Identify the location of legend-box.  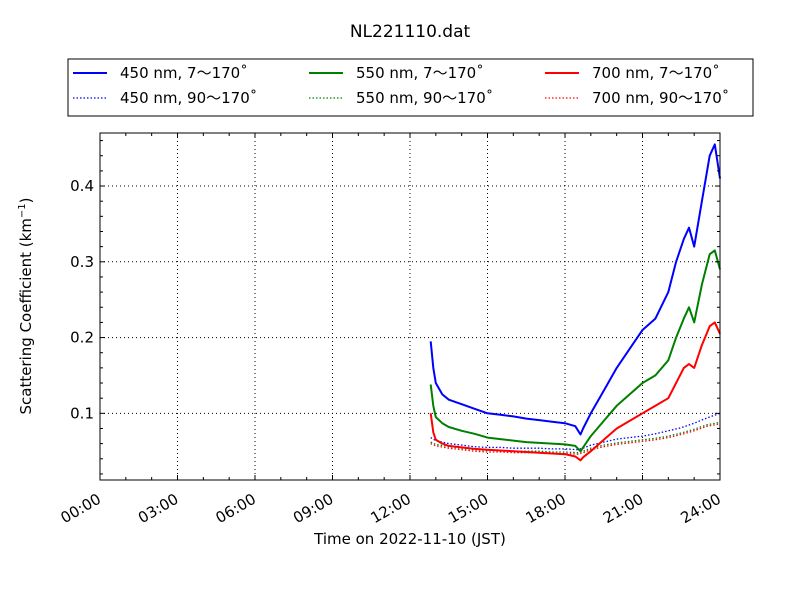
(410, 87).